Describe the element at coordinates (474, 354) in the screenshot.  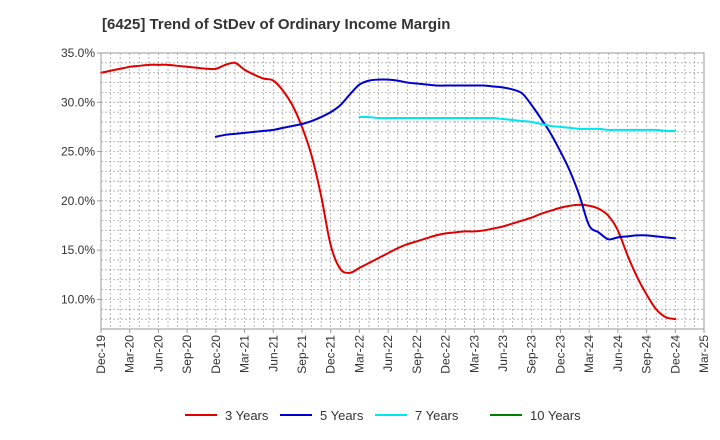
I see `x-tick-label: Mar-23` at that location.